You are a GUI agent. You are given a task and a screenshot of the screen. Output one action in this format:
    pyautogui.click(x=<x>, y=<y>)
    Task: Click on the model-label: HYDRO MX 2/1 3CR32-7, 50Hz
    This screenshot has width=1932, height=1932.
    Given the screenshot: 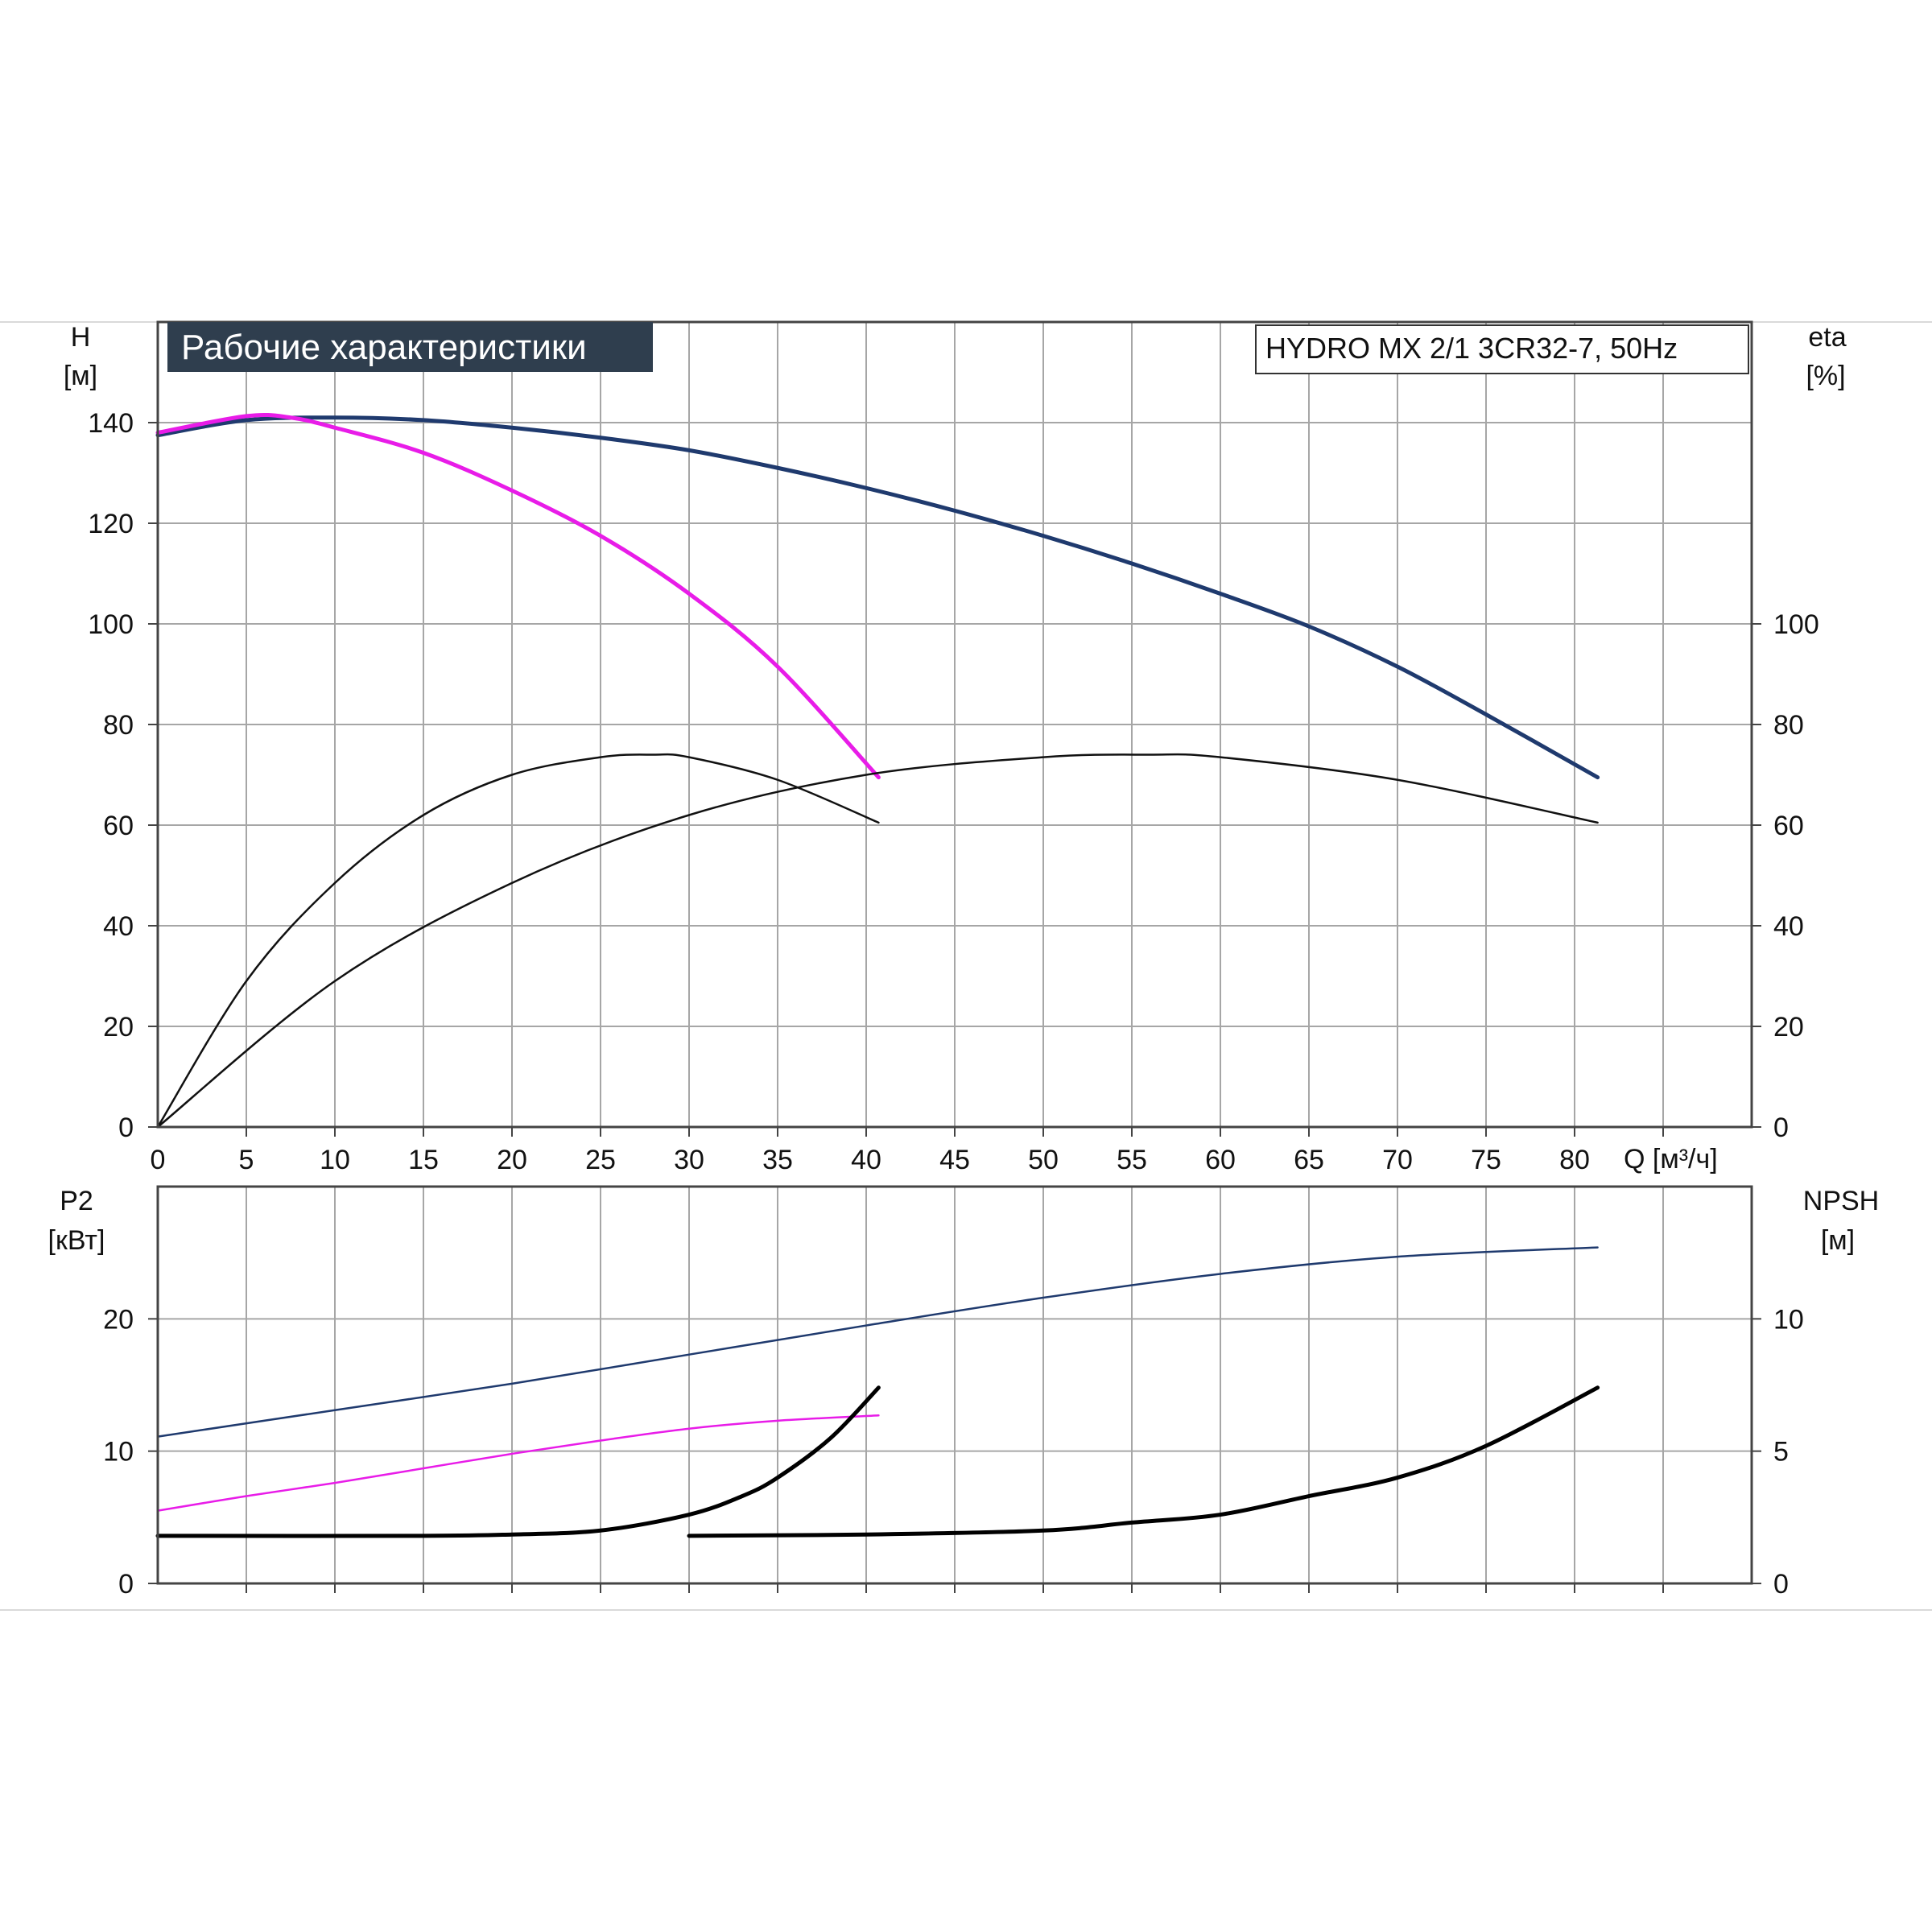 What is the action you would take?
    pyautogui.click(x=1471, y=348)
    